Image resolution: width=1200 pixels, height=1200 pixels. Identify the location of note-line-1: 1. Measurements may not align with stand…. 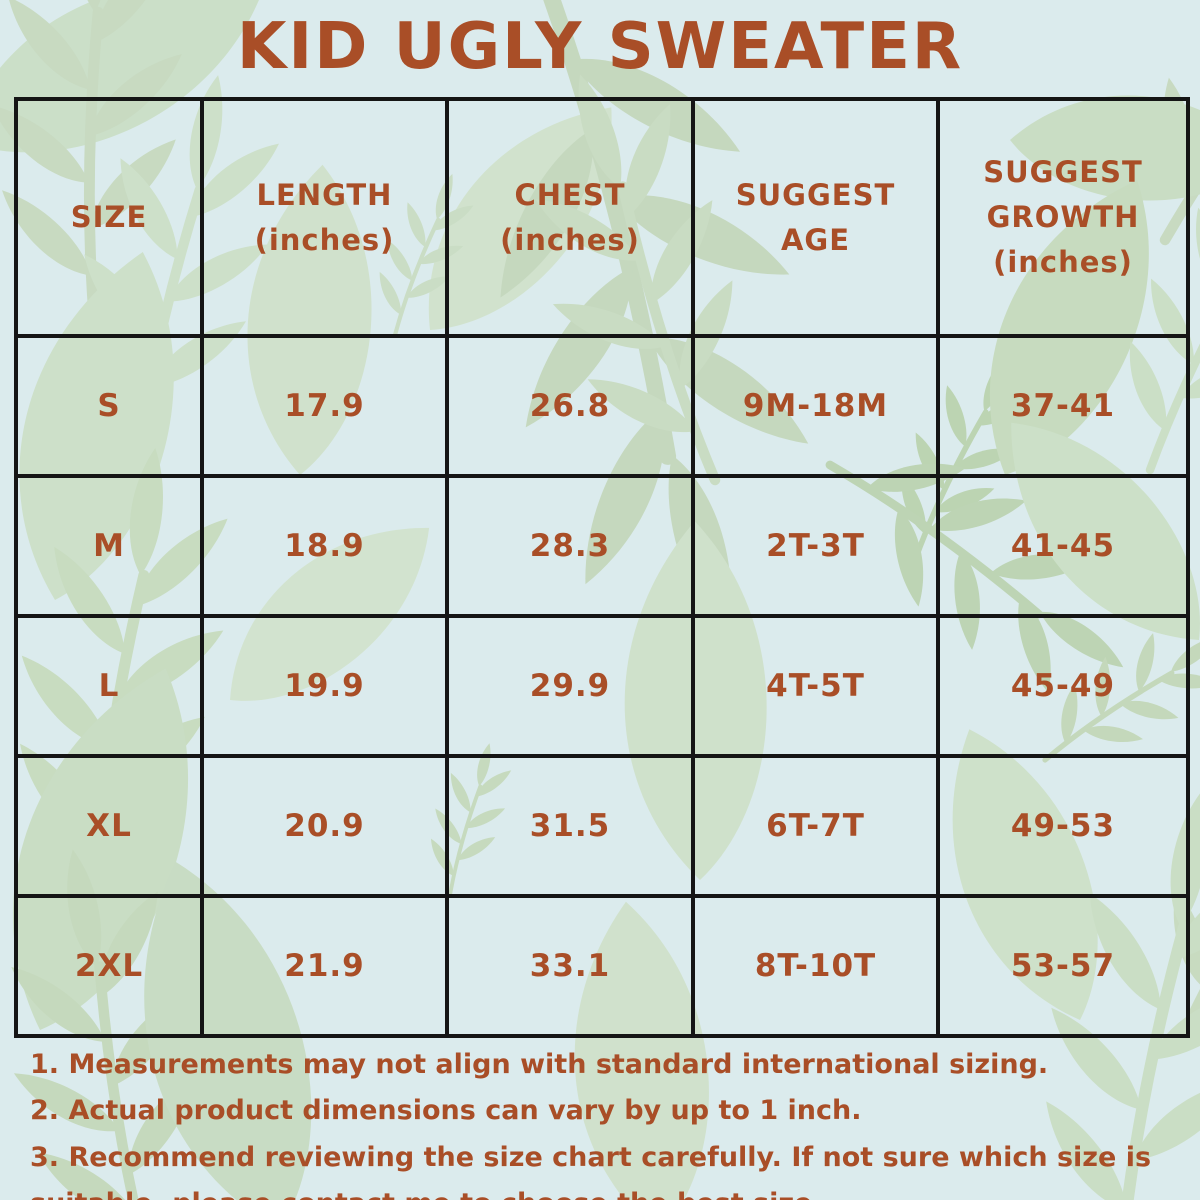
(539, 1064).